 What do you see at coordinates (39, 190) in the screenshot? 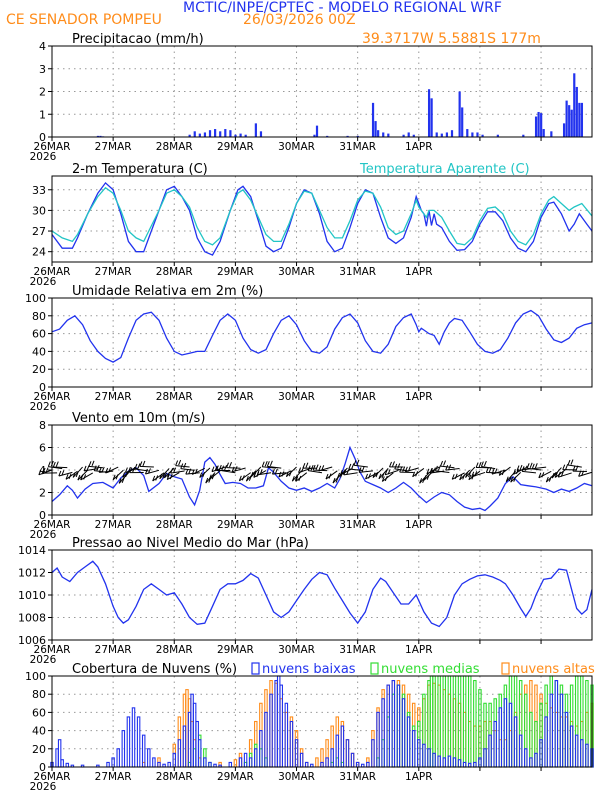
I see `temp-y-tick-label: 33` at bounding box center [39, 190].